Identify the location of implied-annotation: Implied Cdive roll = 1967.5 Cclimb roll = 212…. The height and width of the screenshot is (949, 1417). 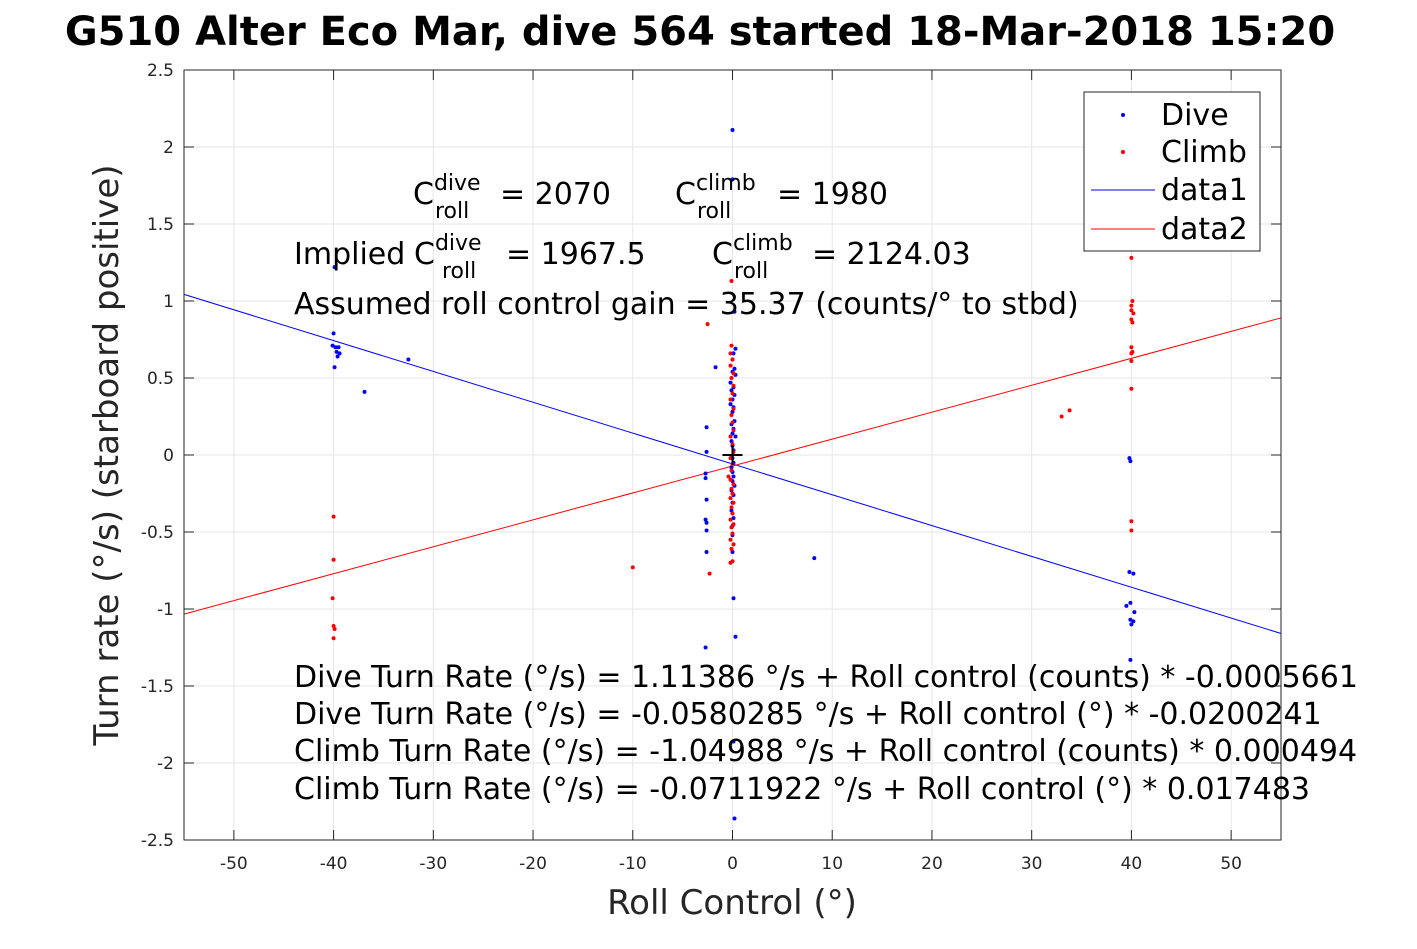
(632, 257).